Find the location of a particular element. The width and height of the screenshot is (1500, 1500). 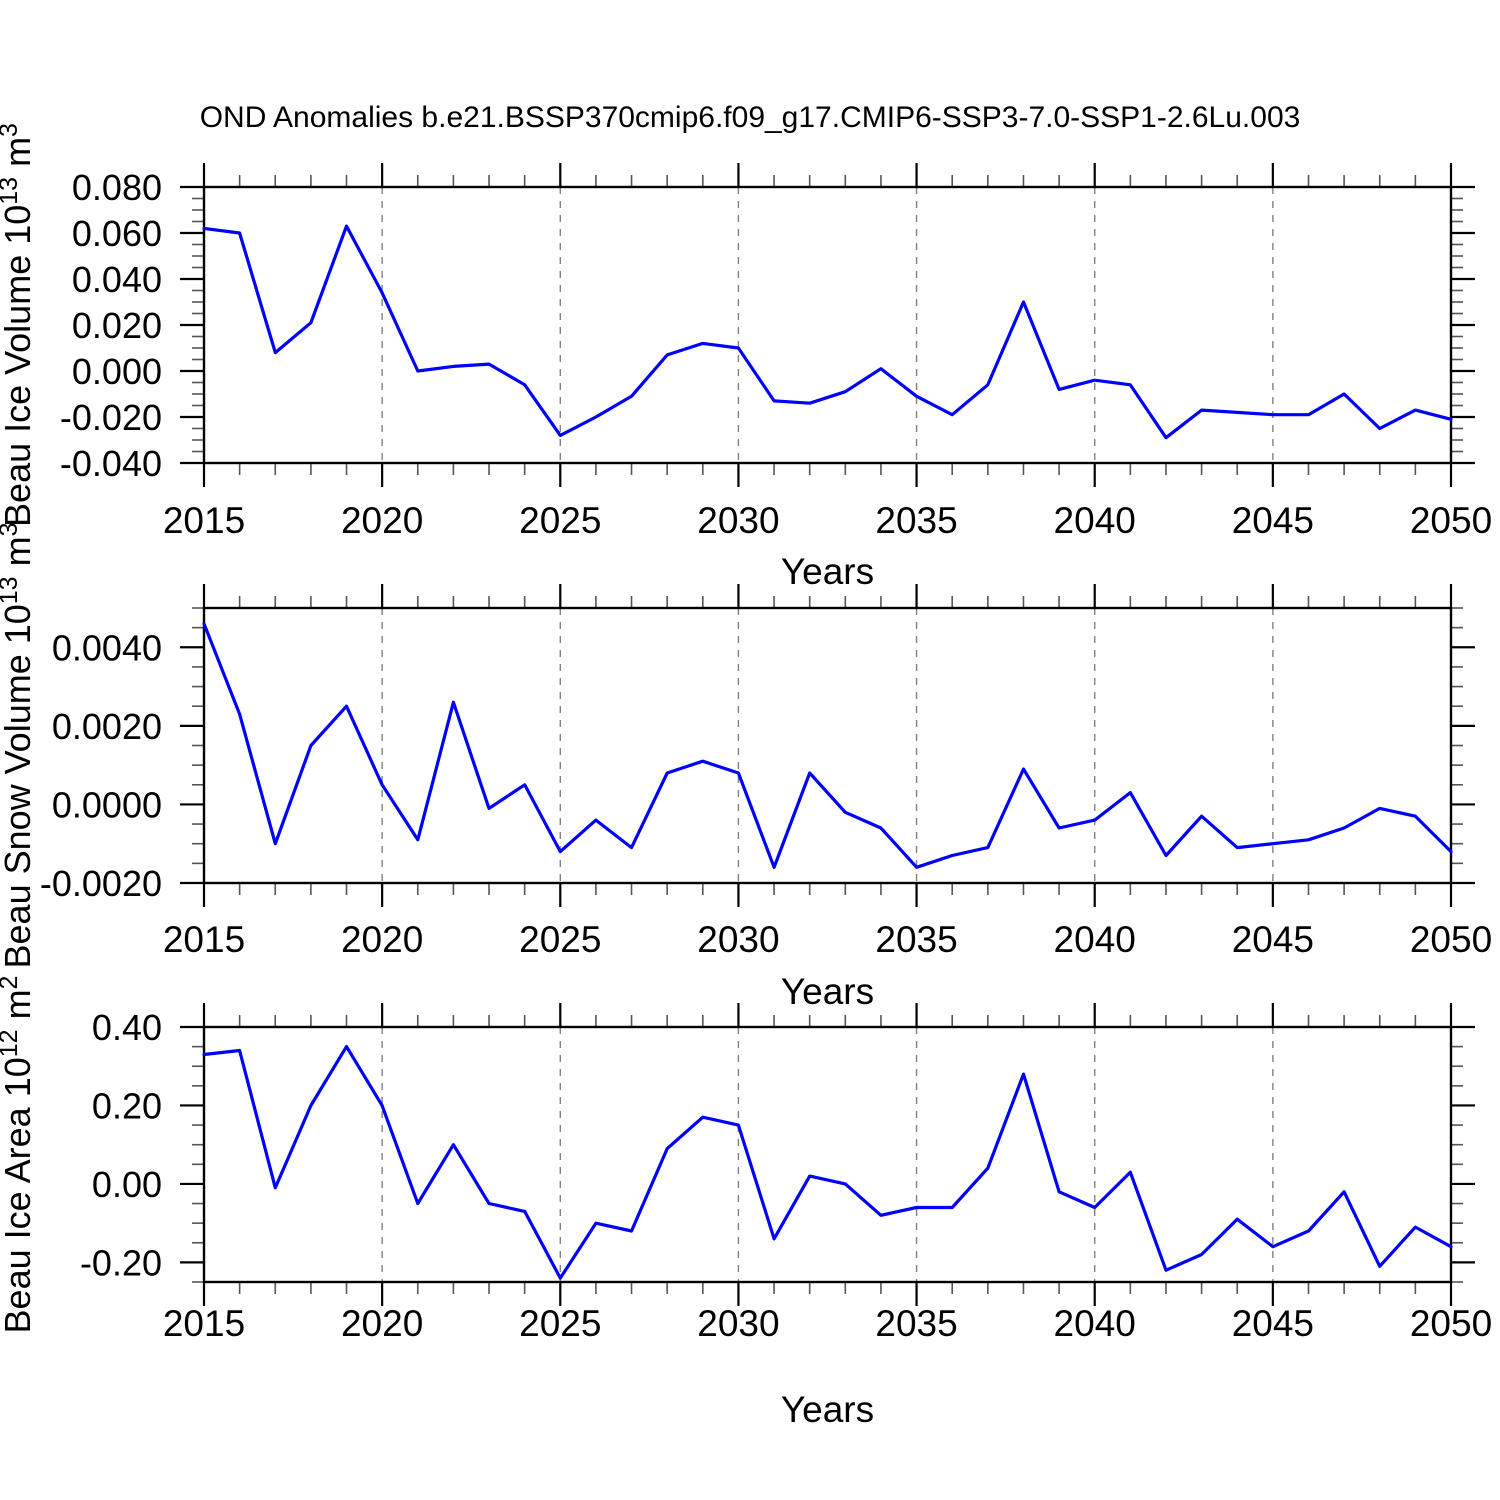

y-axis-title: Beau Ice Area 1012 m2 is located at coordinates (19, 1155).